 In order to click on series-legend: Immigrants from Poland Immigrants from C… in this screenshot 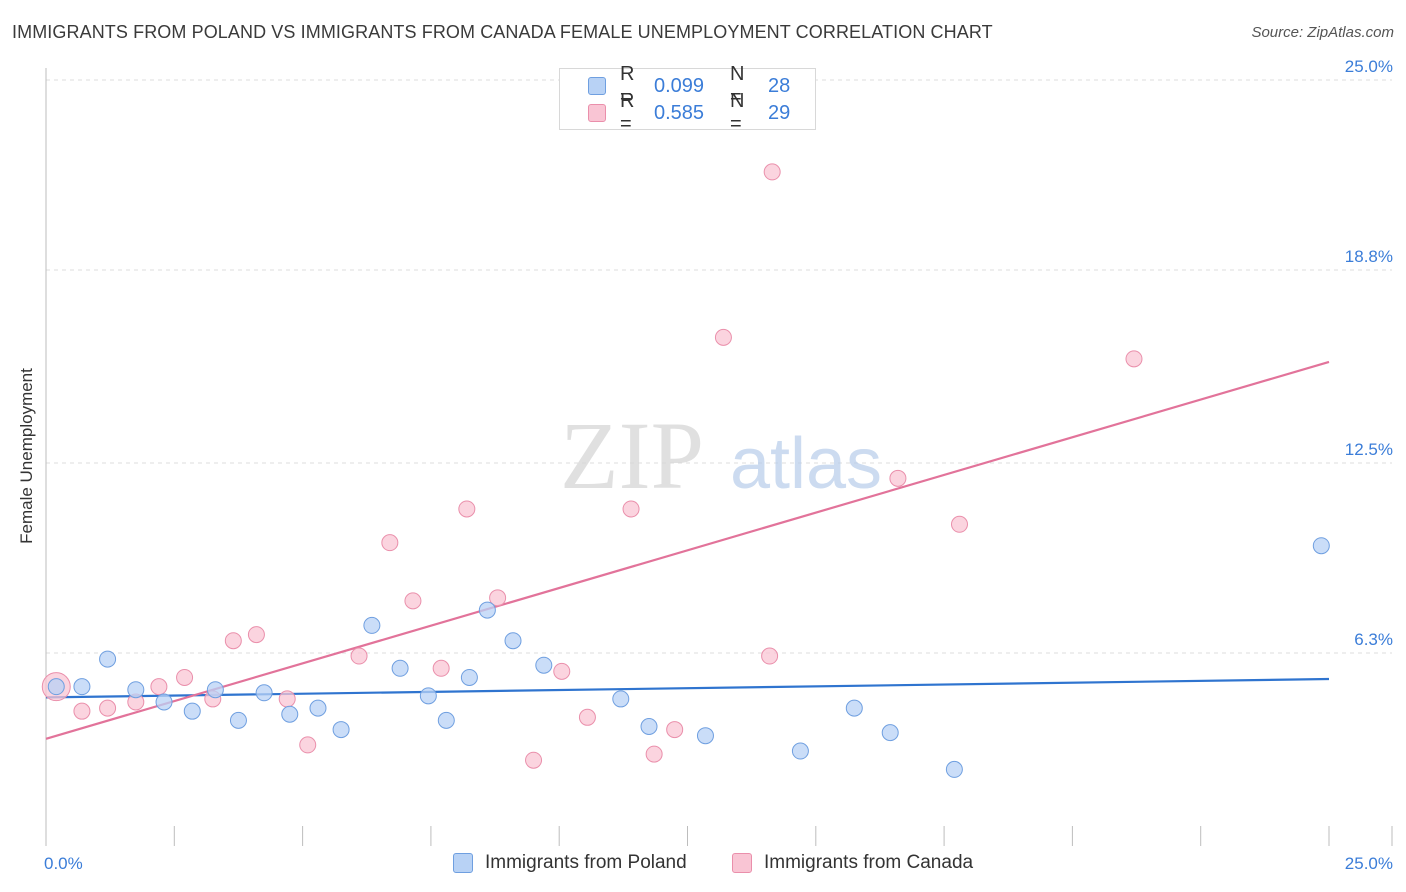, I will do `click(703, 865)`.